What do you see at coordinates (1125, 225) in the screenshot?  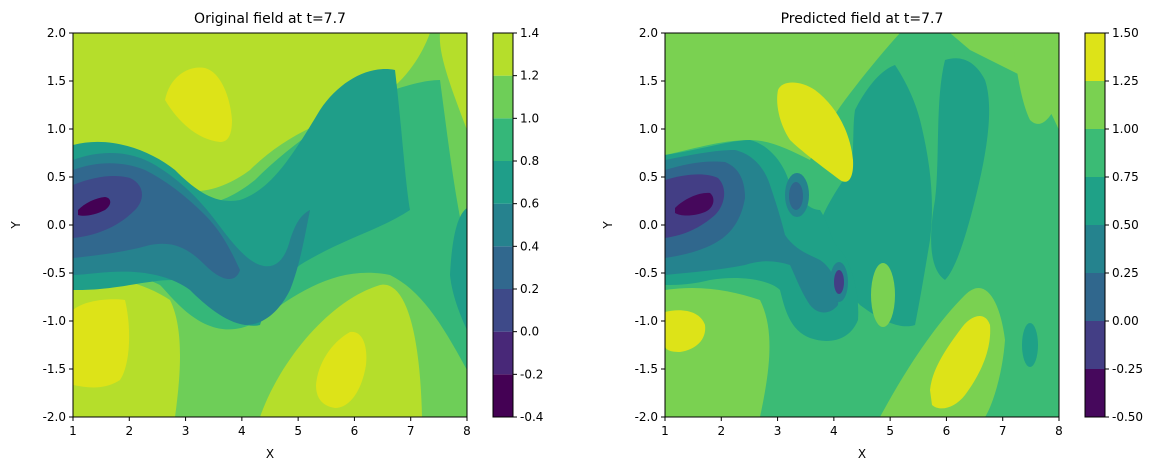 I see `right-colorbar-tick-label: 0.50` at bounding box center [1125, 225].